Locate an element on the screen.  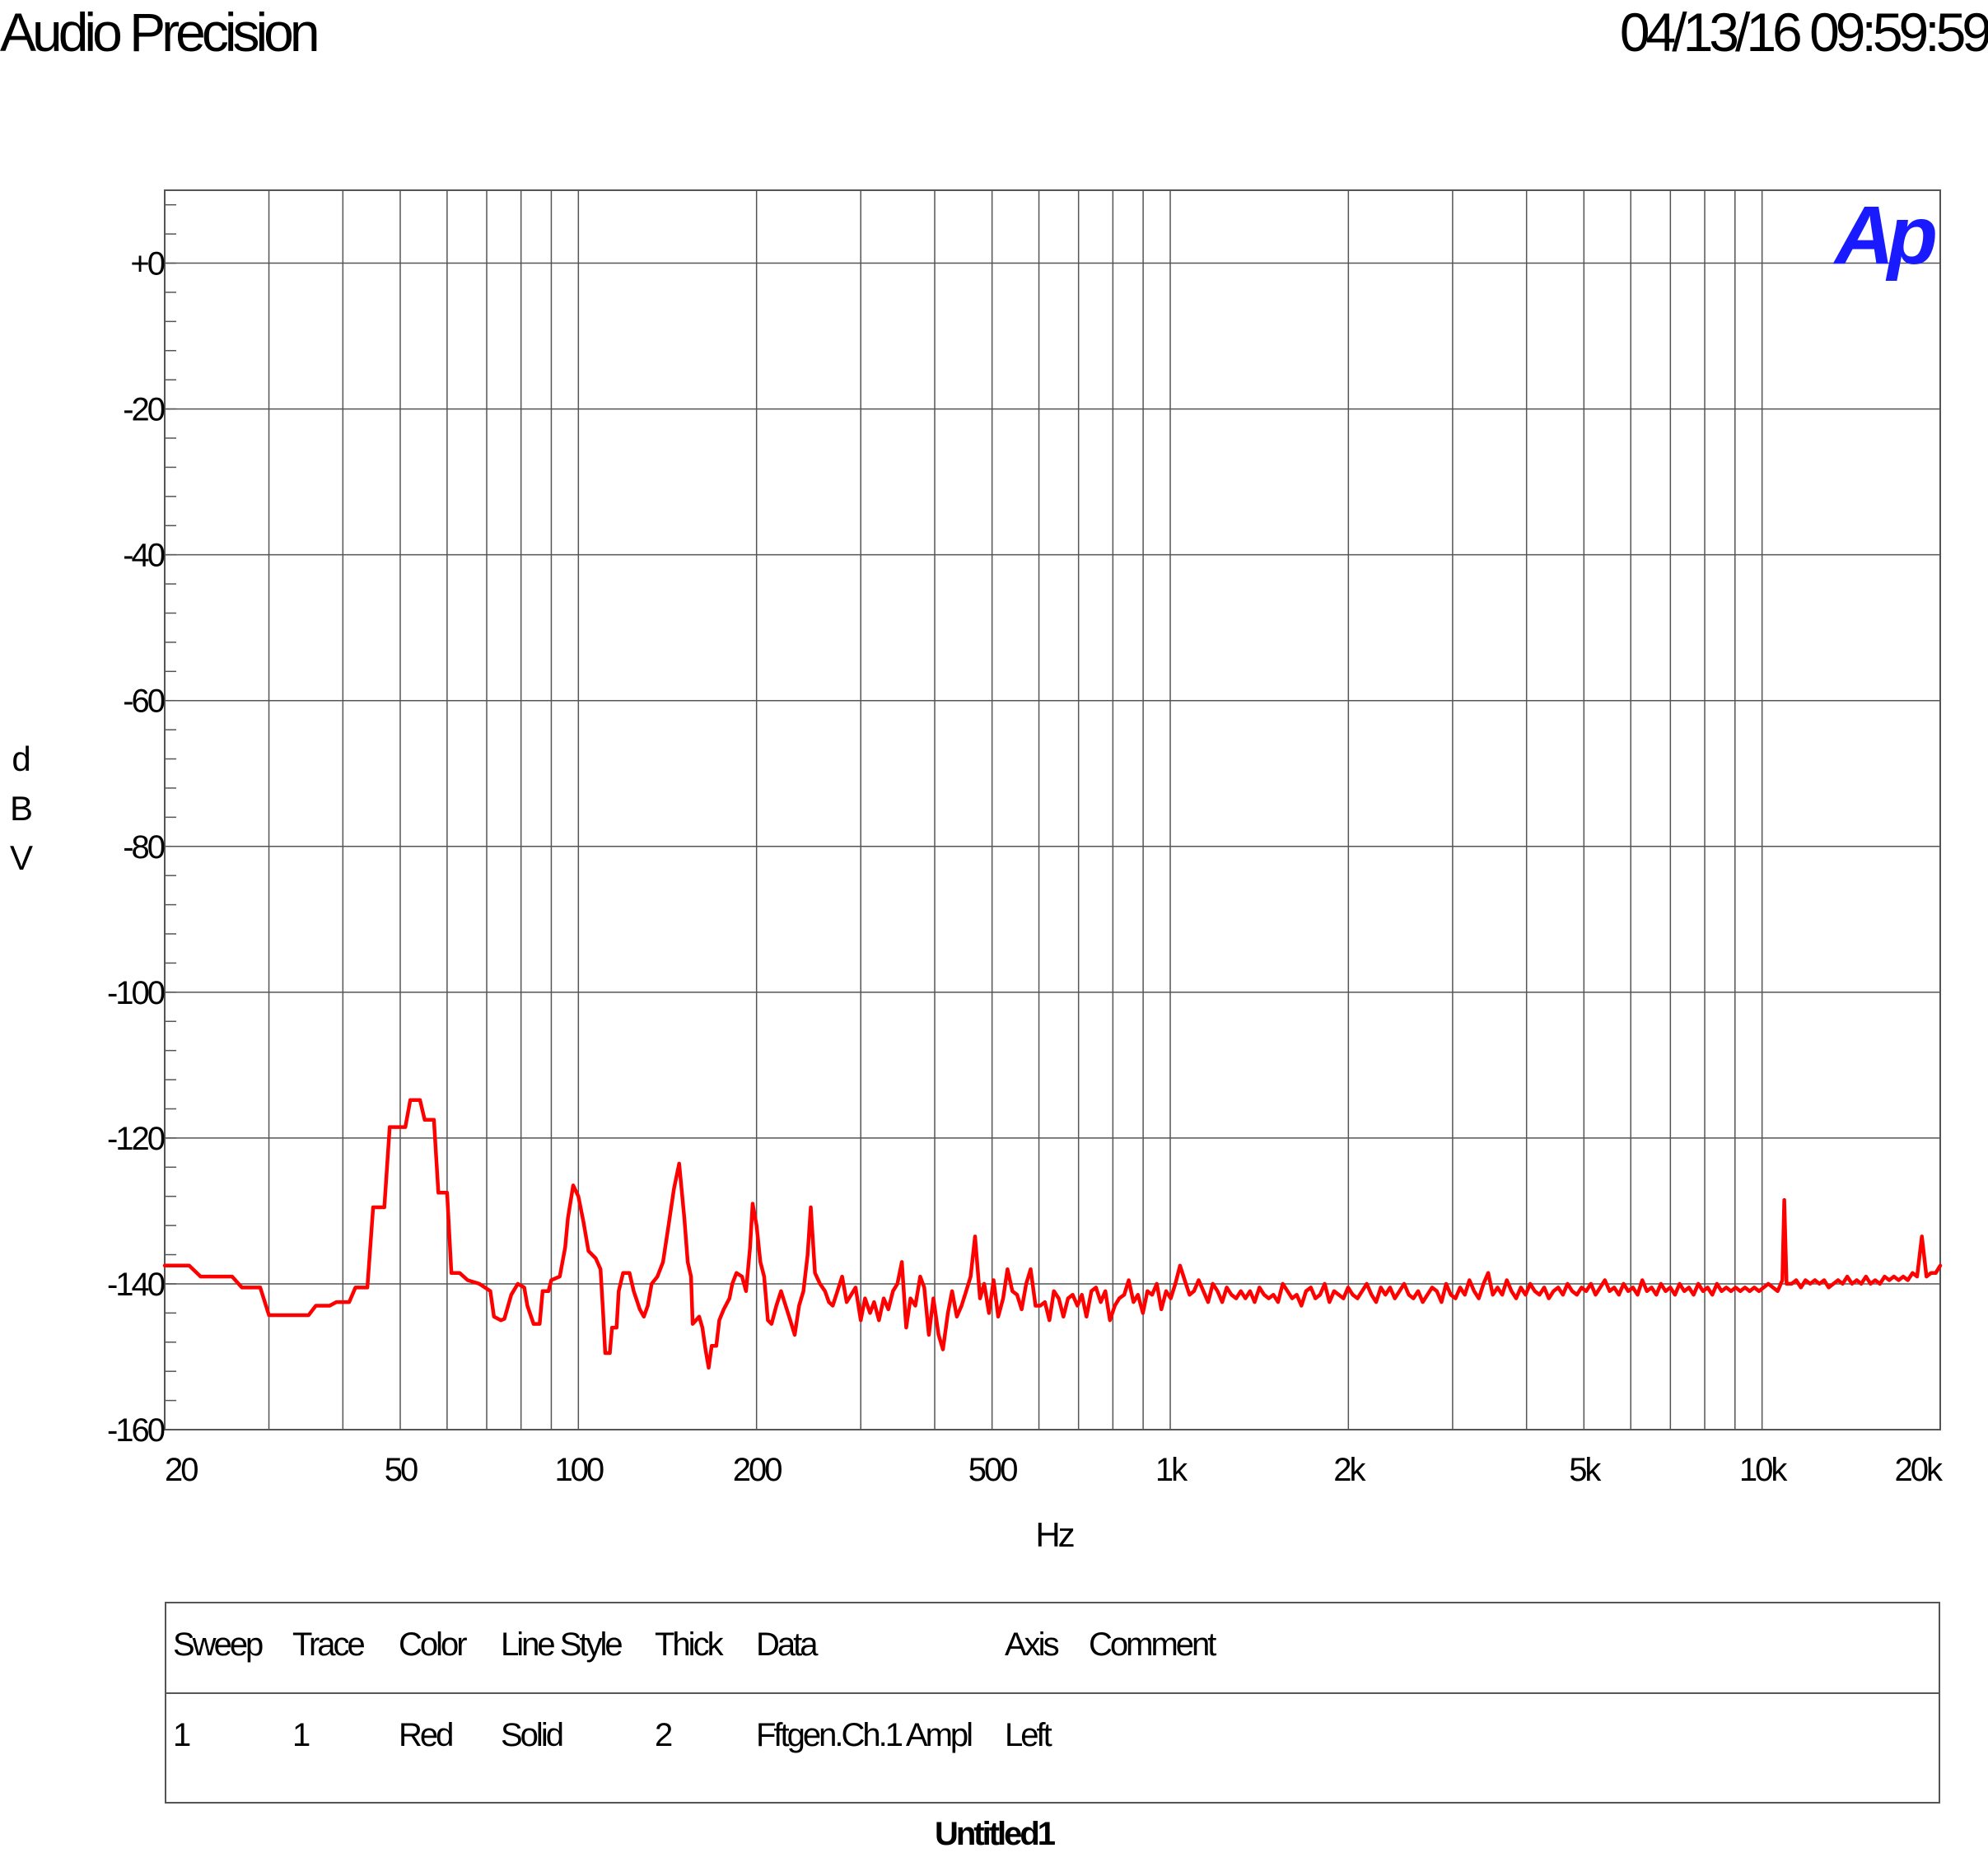
legend-divider is located at coordinates (1052, 1693).